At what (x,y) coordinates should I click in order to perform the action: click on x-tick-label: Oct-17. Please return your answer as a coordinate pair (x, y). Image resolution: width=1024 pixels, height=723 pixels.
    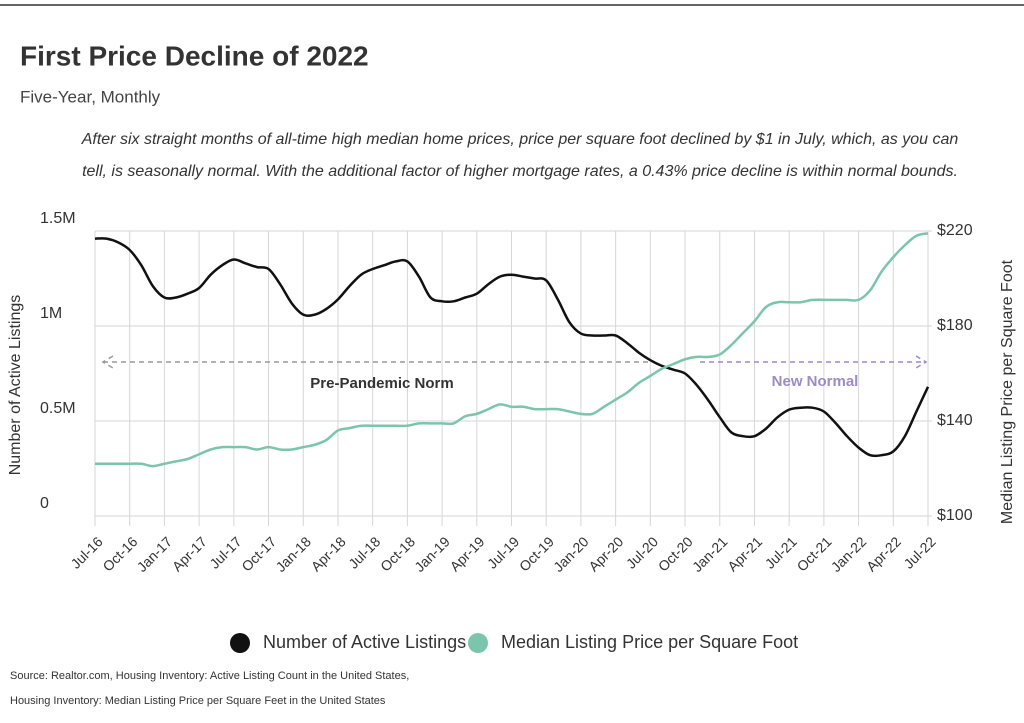
    Looking at the image, I should click on (258, 553).